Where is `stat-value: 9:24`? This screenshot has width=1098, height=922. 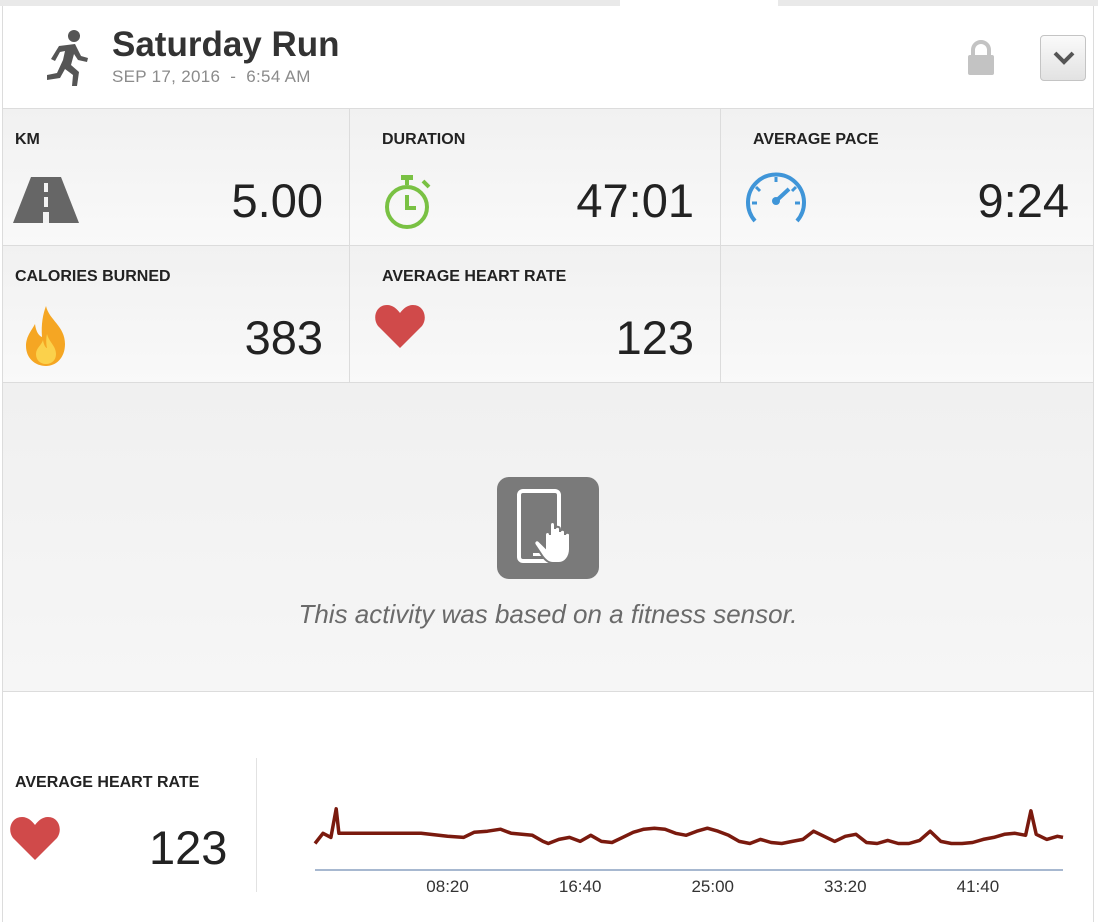 stat-value: 9:24 is located at coordinates (1023, 200).